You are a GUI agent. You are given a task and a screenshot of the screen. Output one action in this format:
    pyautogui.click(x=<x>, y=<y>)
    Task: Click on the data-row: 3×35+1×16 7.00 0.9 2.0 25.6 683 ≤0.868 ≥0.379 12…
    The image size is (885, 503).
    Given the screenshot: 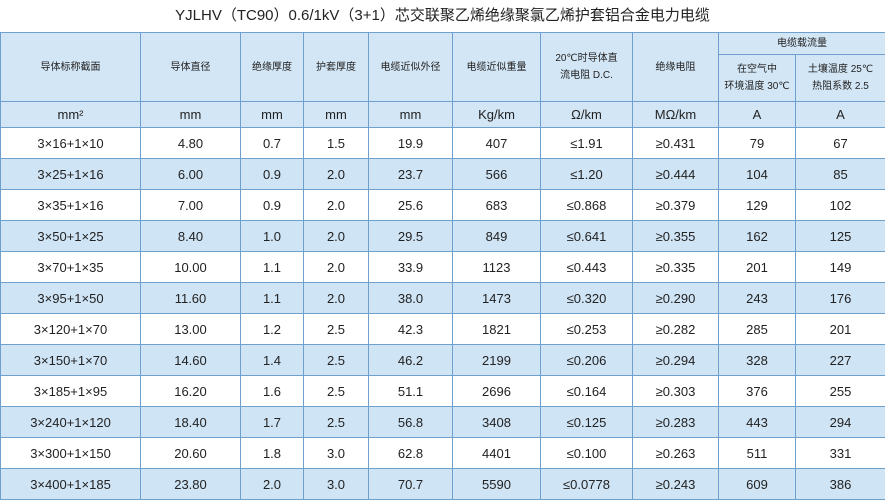 What is the action you would take?
    pyautogui.click(x=442, y=205)
    